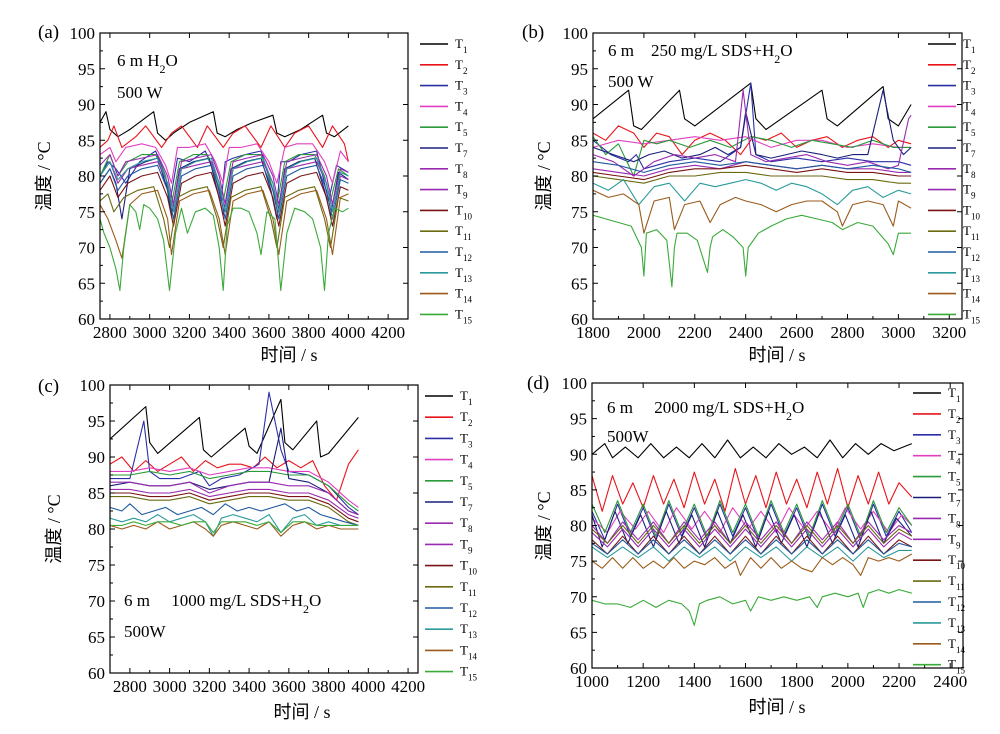  Describe the element at coordinates (96, 421) in the screenshot. I see `y-tick-label: 95` at that location.